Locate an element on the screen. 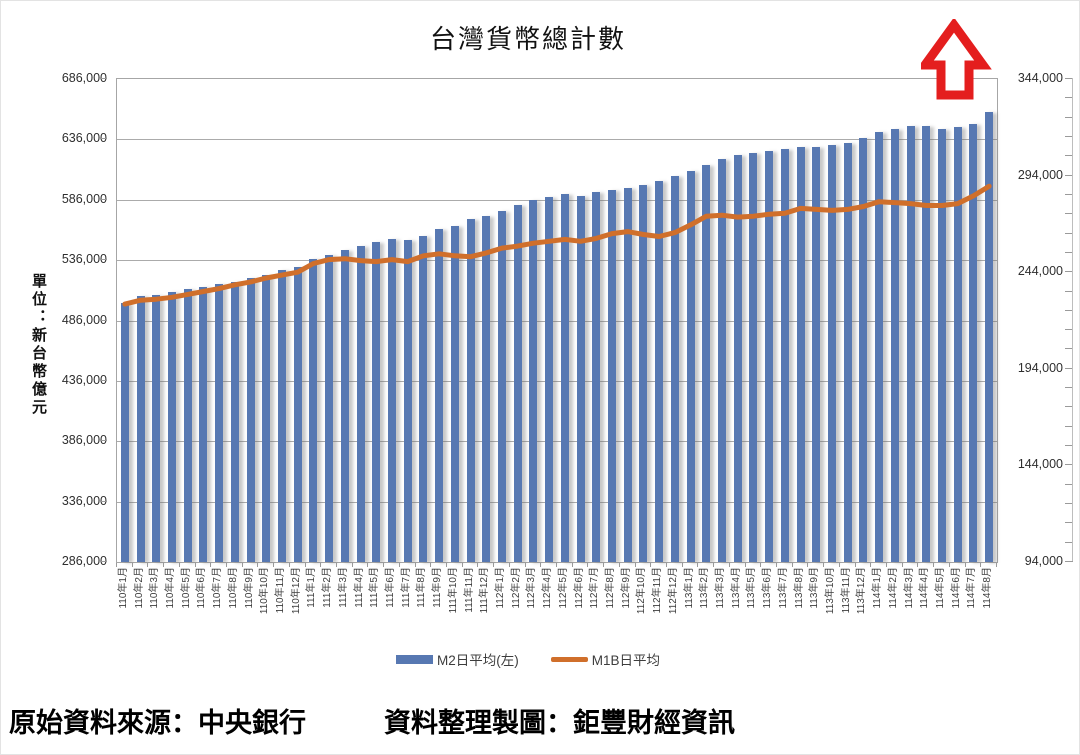 The width and height of the screenshot is (1080, 755). x-axis-category-label: 110年2月 is located at coordinates (139, 588).